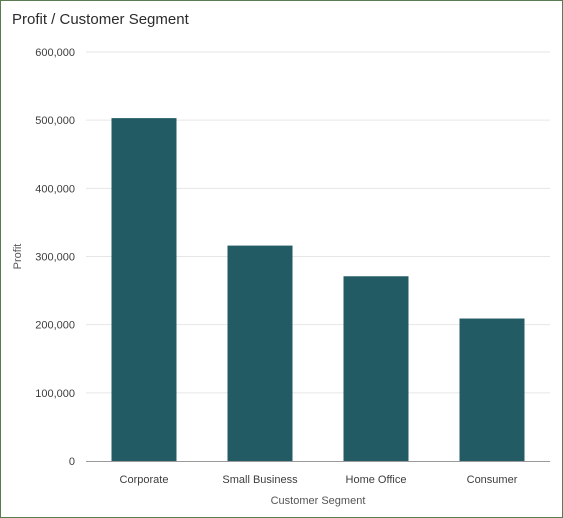 The image size is (563, 518). What do you see at coordinates (144, 480) in the screenshot?
I see `x-tick-label: Corporate` at bounding box center [144, 480].